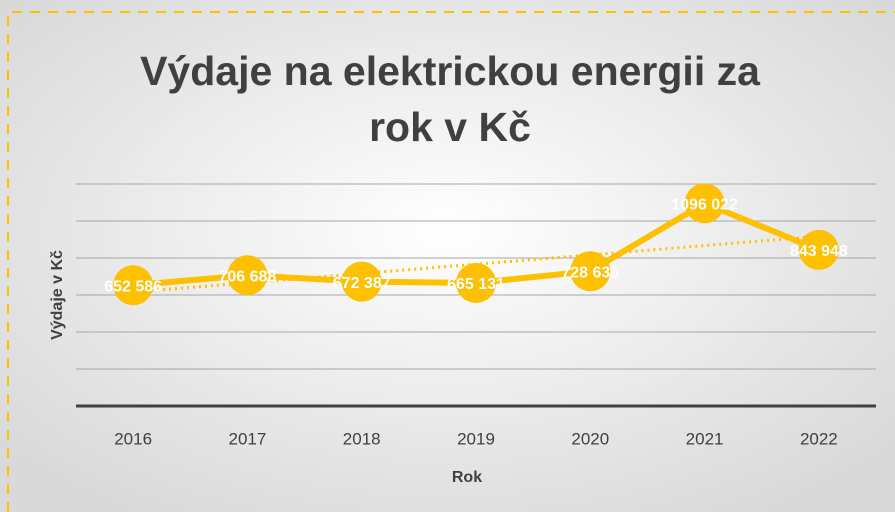 This screenshot has width=895, height=512. Describe the element at coordinates (819, 438) in the screenshot. I see `x-tick-label: 2022` at that location.